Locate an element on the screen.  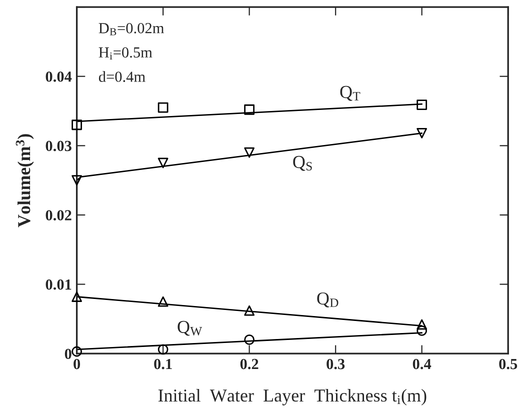
y-tick-label: 0.01 is located at coordinates (59, 284).